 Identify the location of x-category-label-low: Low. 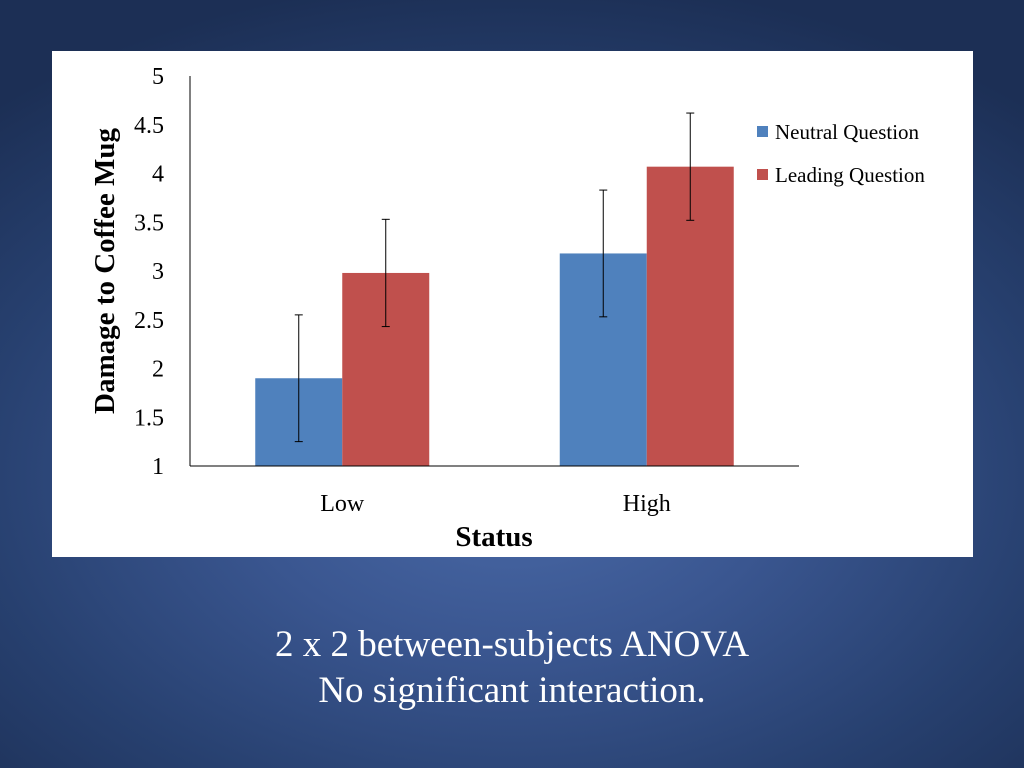
(342, 504).